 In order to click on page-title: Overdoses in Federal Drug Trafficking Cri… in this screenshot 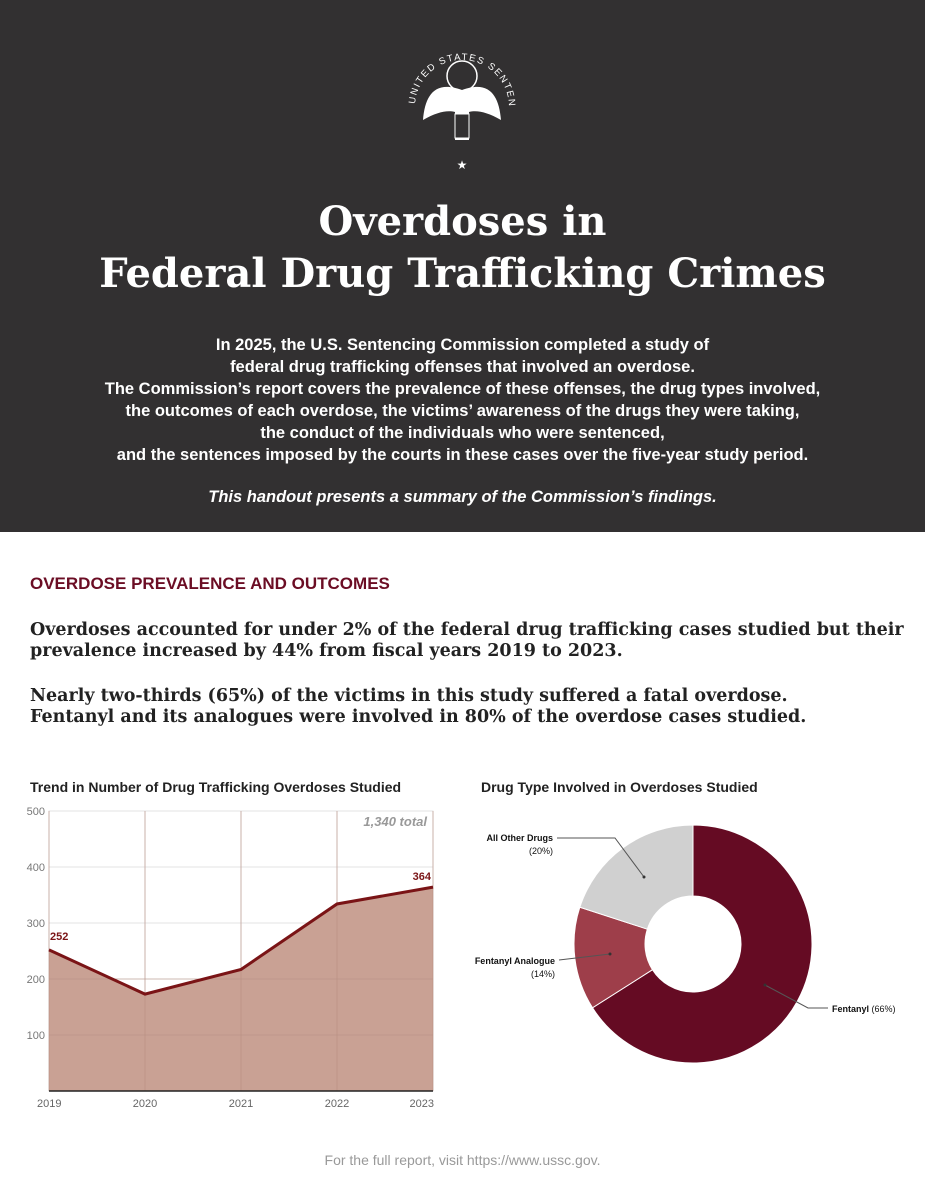, I will do `click(462, 247)`.